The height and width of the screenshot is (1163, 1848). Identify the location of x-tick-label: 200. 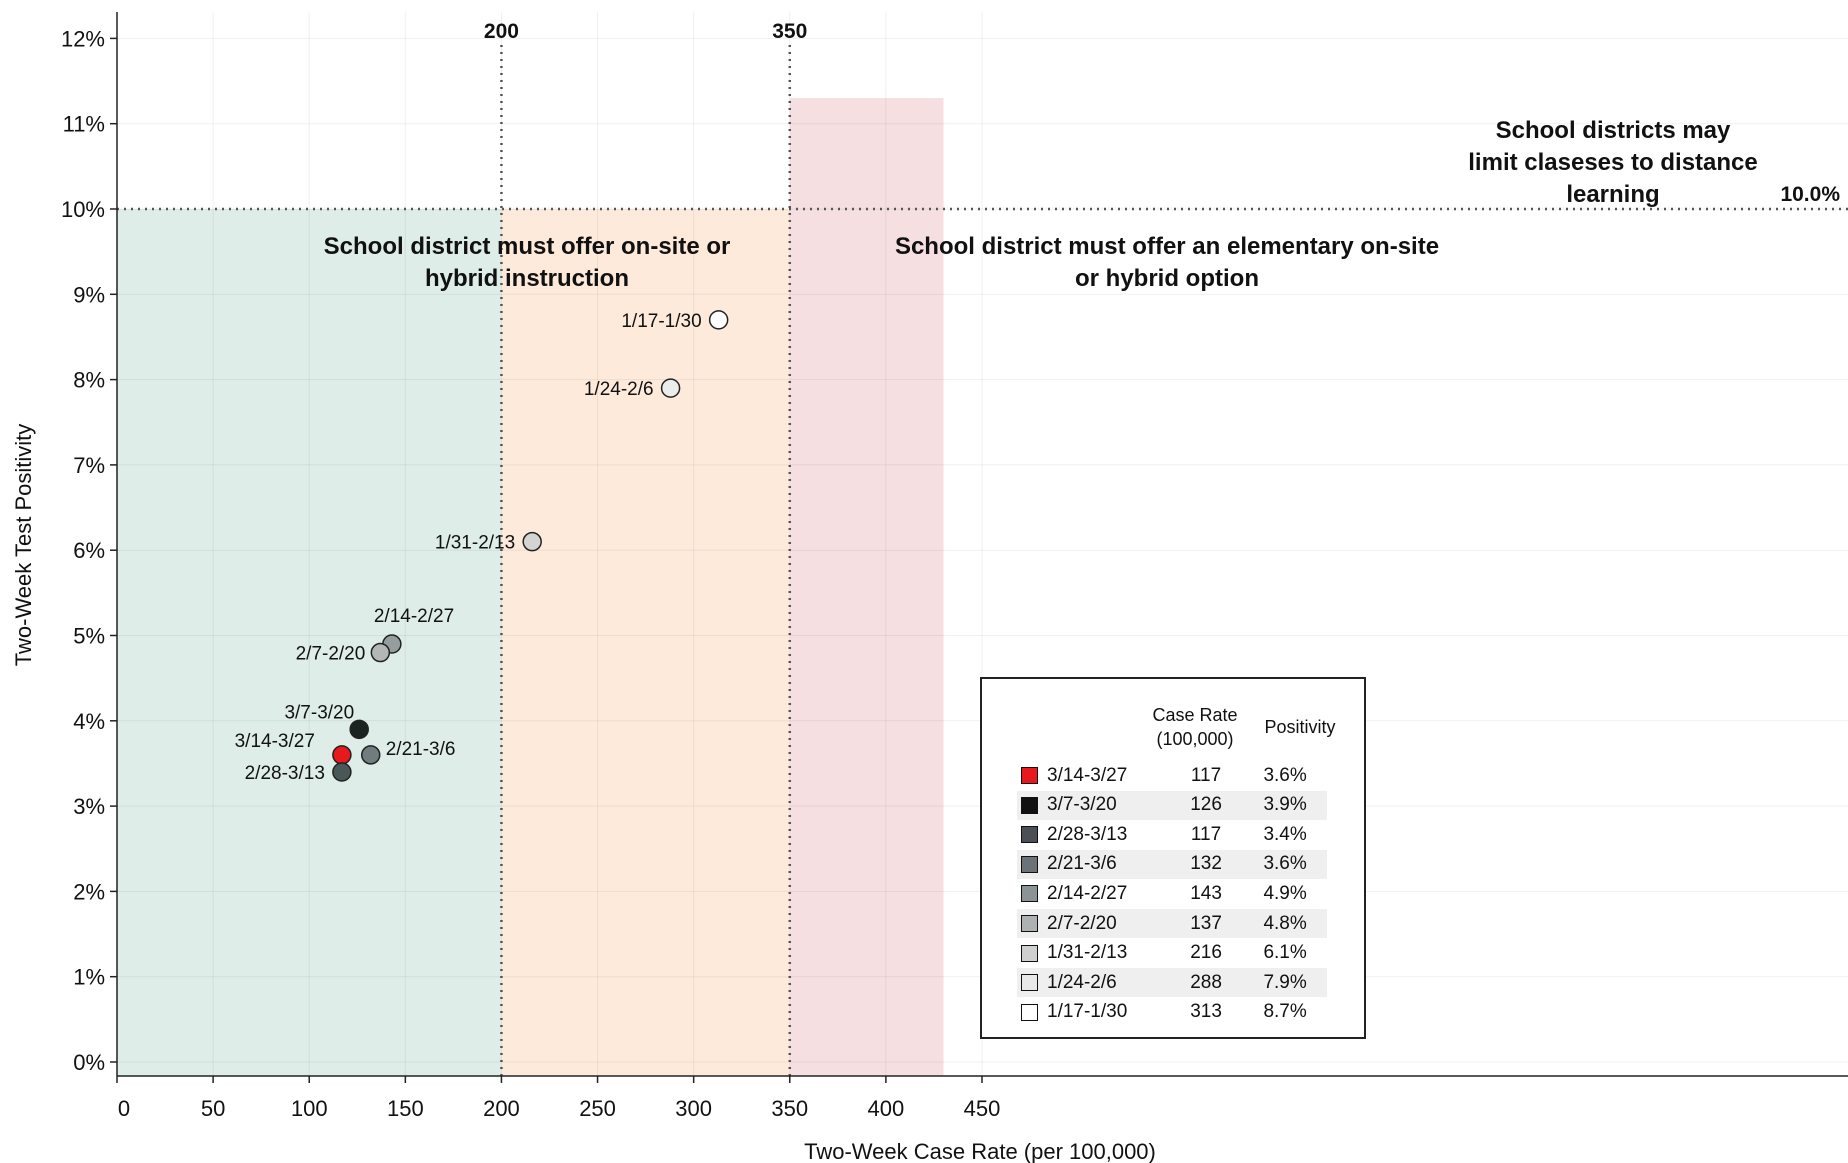
(501, 1108).